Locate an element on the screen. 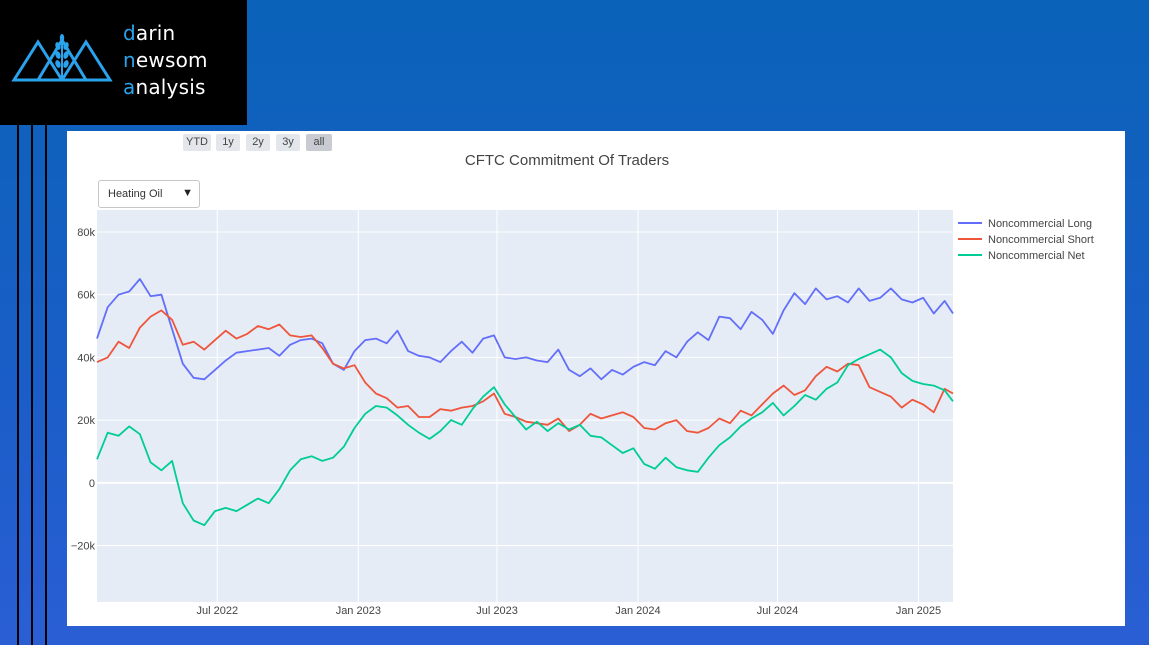 This screenshot has width=1149, height=645. range-button-3y: 3y is located at coordinates (288, 142).